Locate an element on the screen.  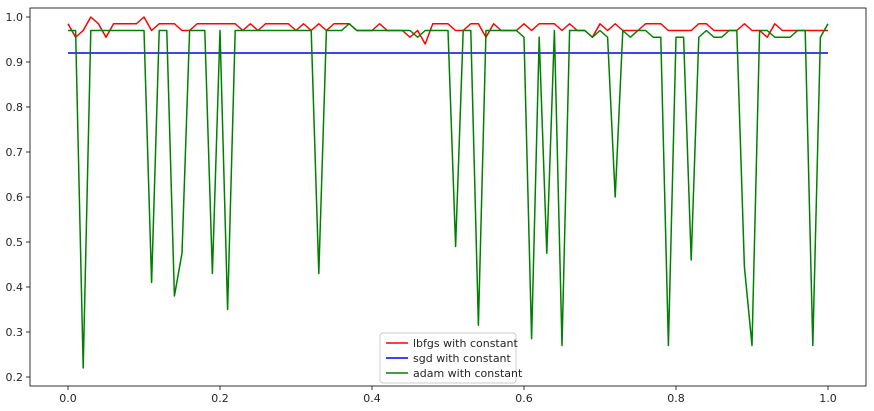
legend-box is located at coordinates (448, 358).